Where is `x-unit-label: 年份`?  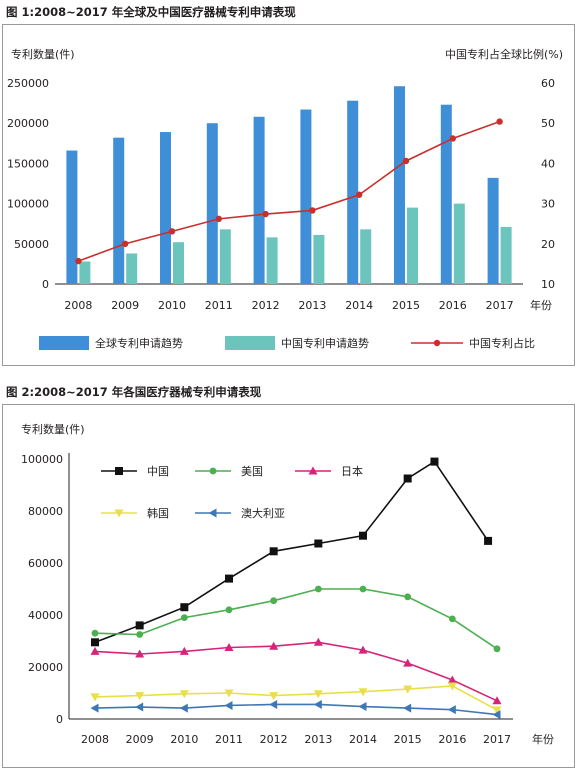
x-unit-label: 年份 is located at coordinates (543, 739).